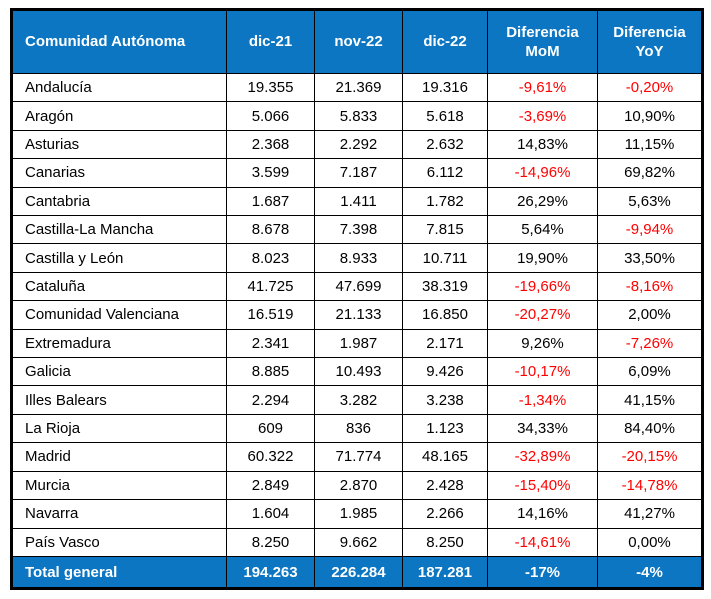 This screenshot has height=599, width=711. I want to click on table-row: Extremadura 2.341 1.987 2.171 9,26% -7,26%, so click(357, 343).